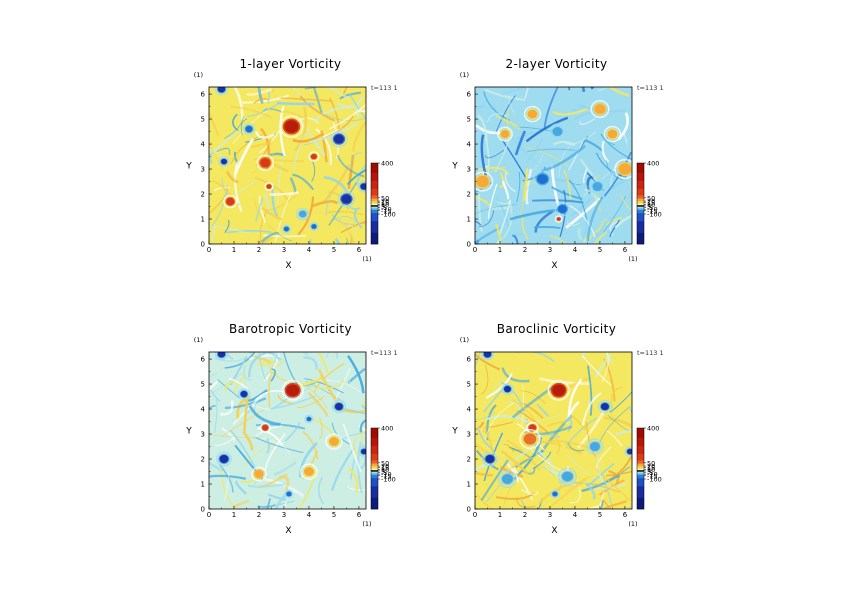  I want to click on y-tick-label: 6, so click(203, 95).